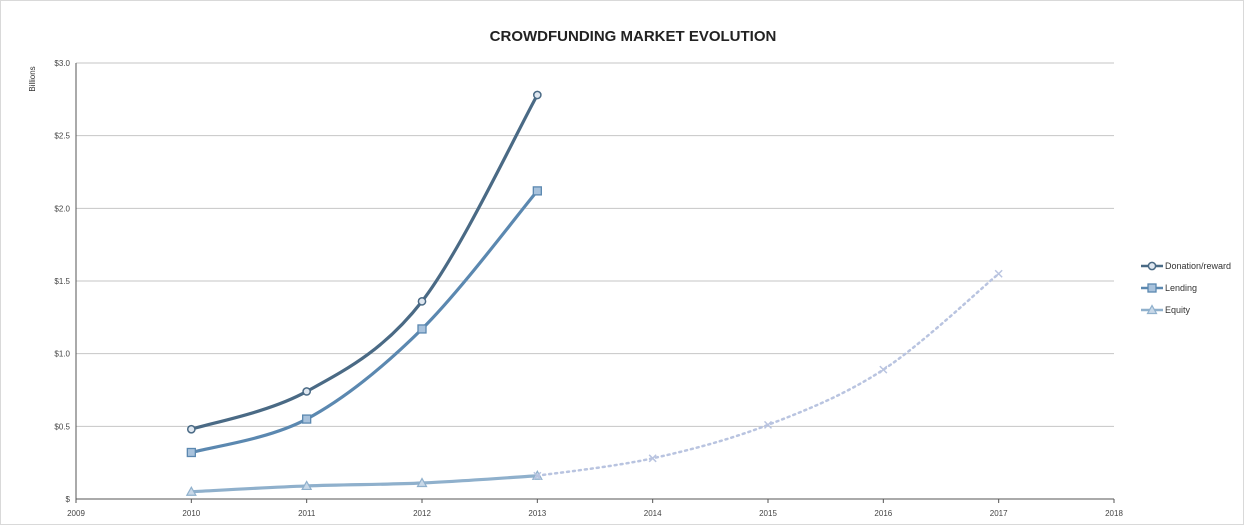  What do you see at coordinates (768, 513) in the screenshot?
I see `x-tick-label: 2015` at bounding box center [768, 513].